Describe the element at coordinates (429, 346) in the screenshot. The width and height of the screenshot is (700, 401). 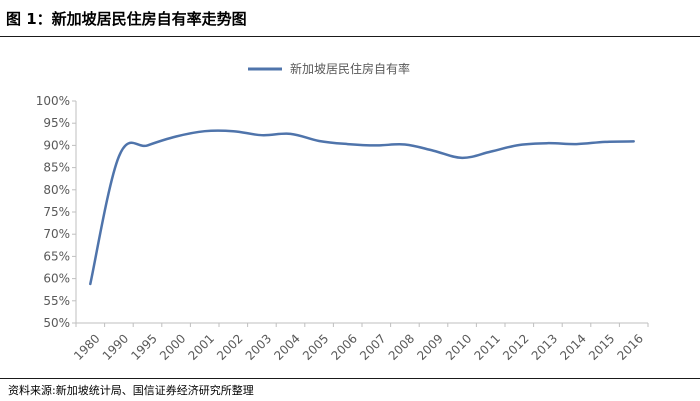
I see `x-tick-label: 2009` at that location.